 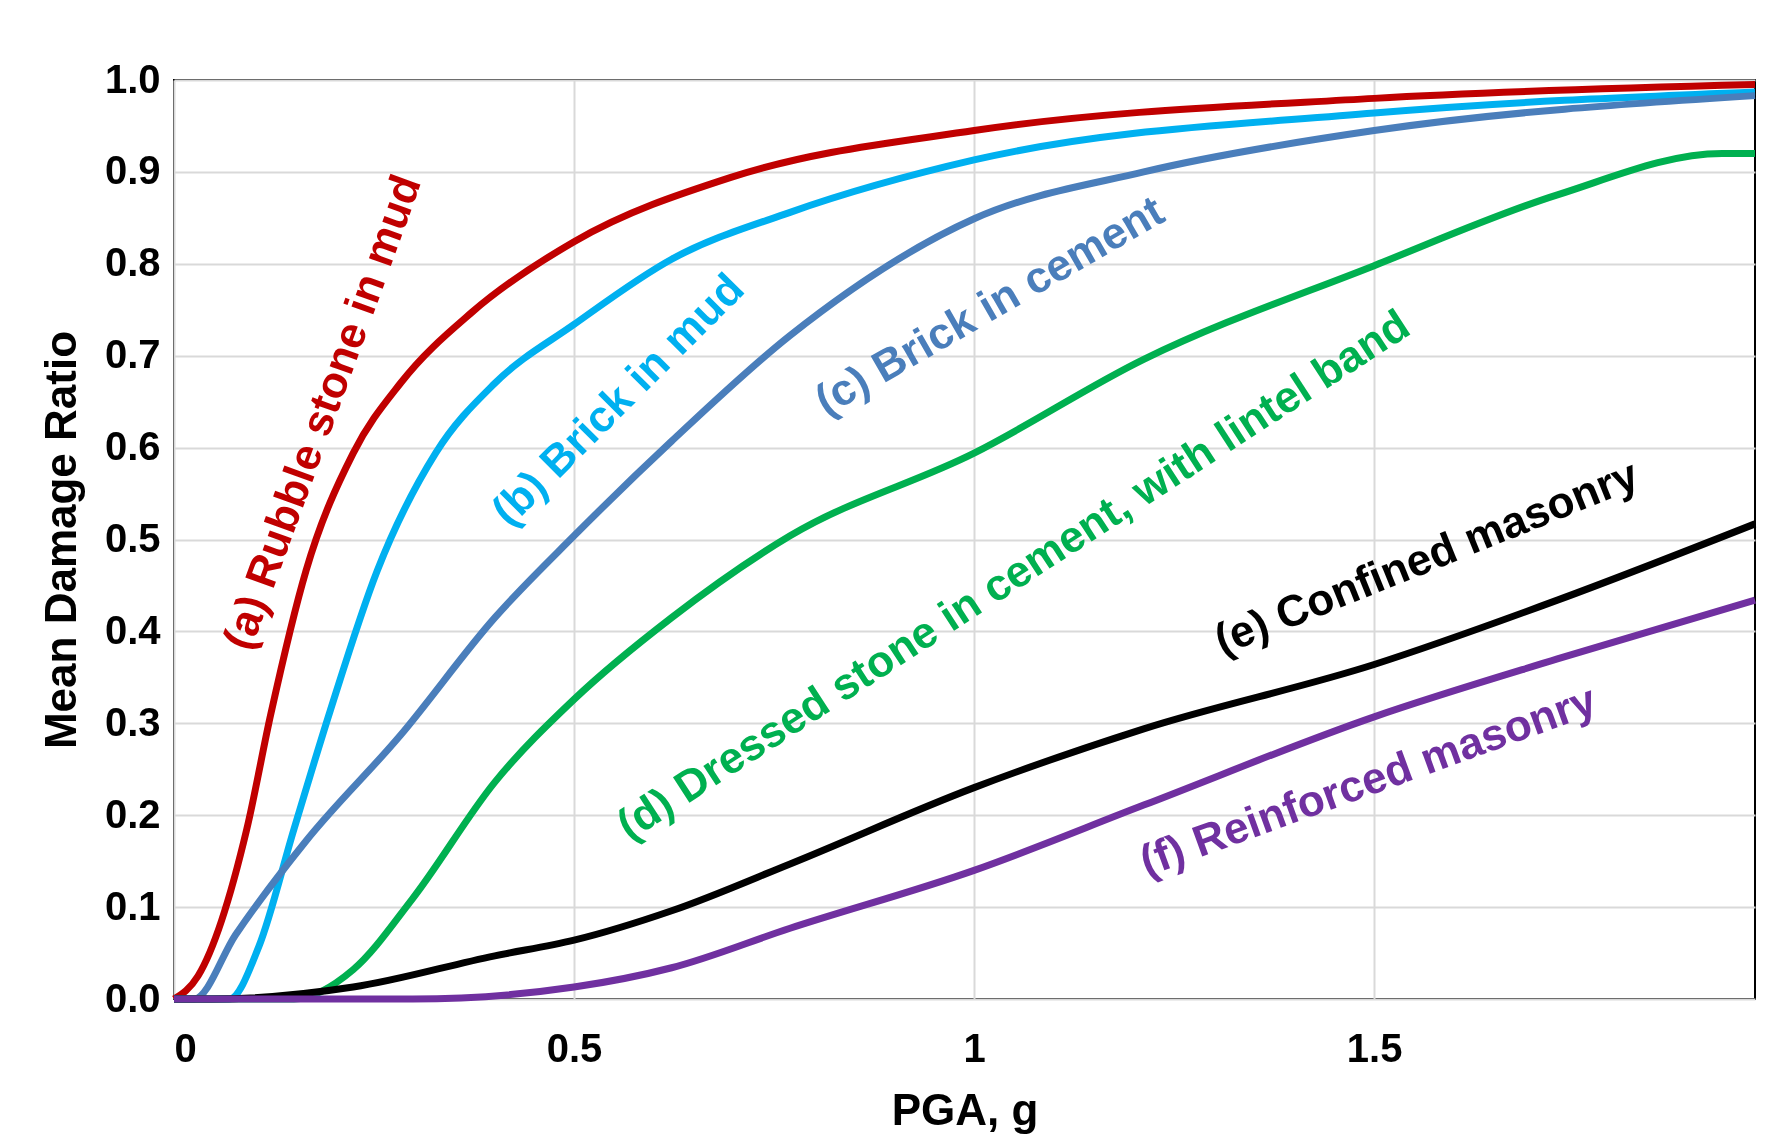 What do you see at coordinates (132, 78) in the screenshot?
I see `y-tick-label: 1.0` at bounding box center [132, 78].